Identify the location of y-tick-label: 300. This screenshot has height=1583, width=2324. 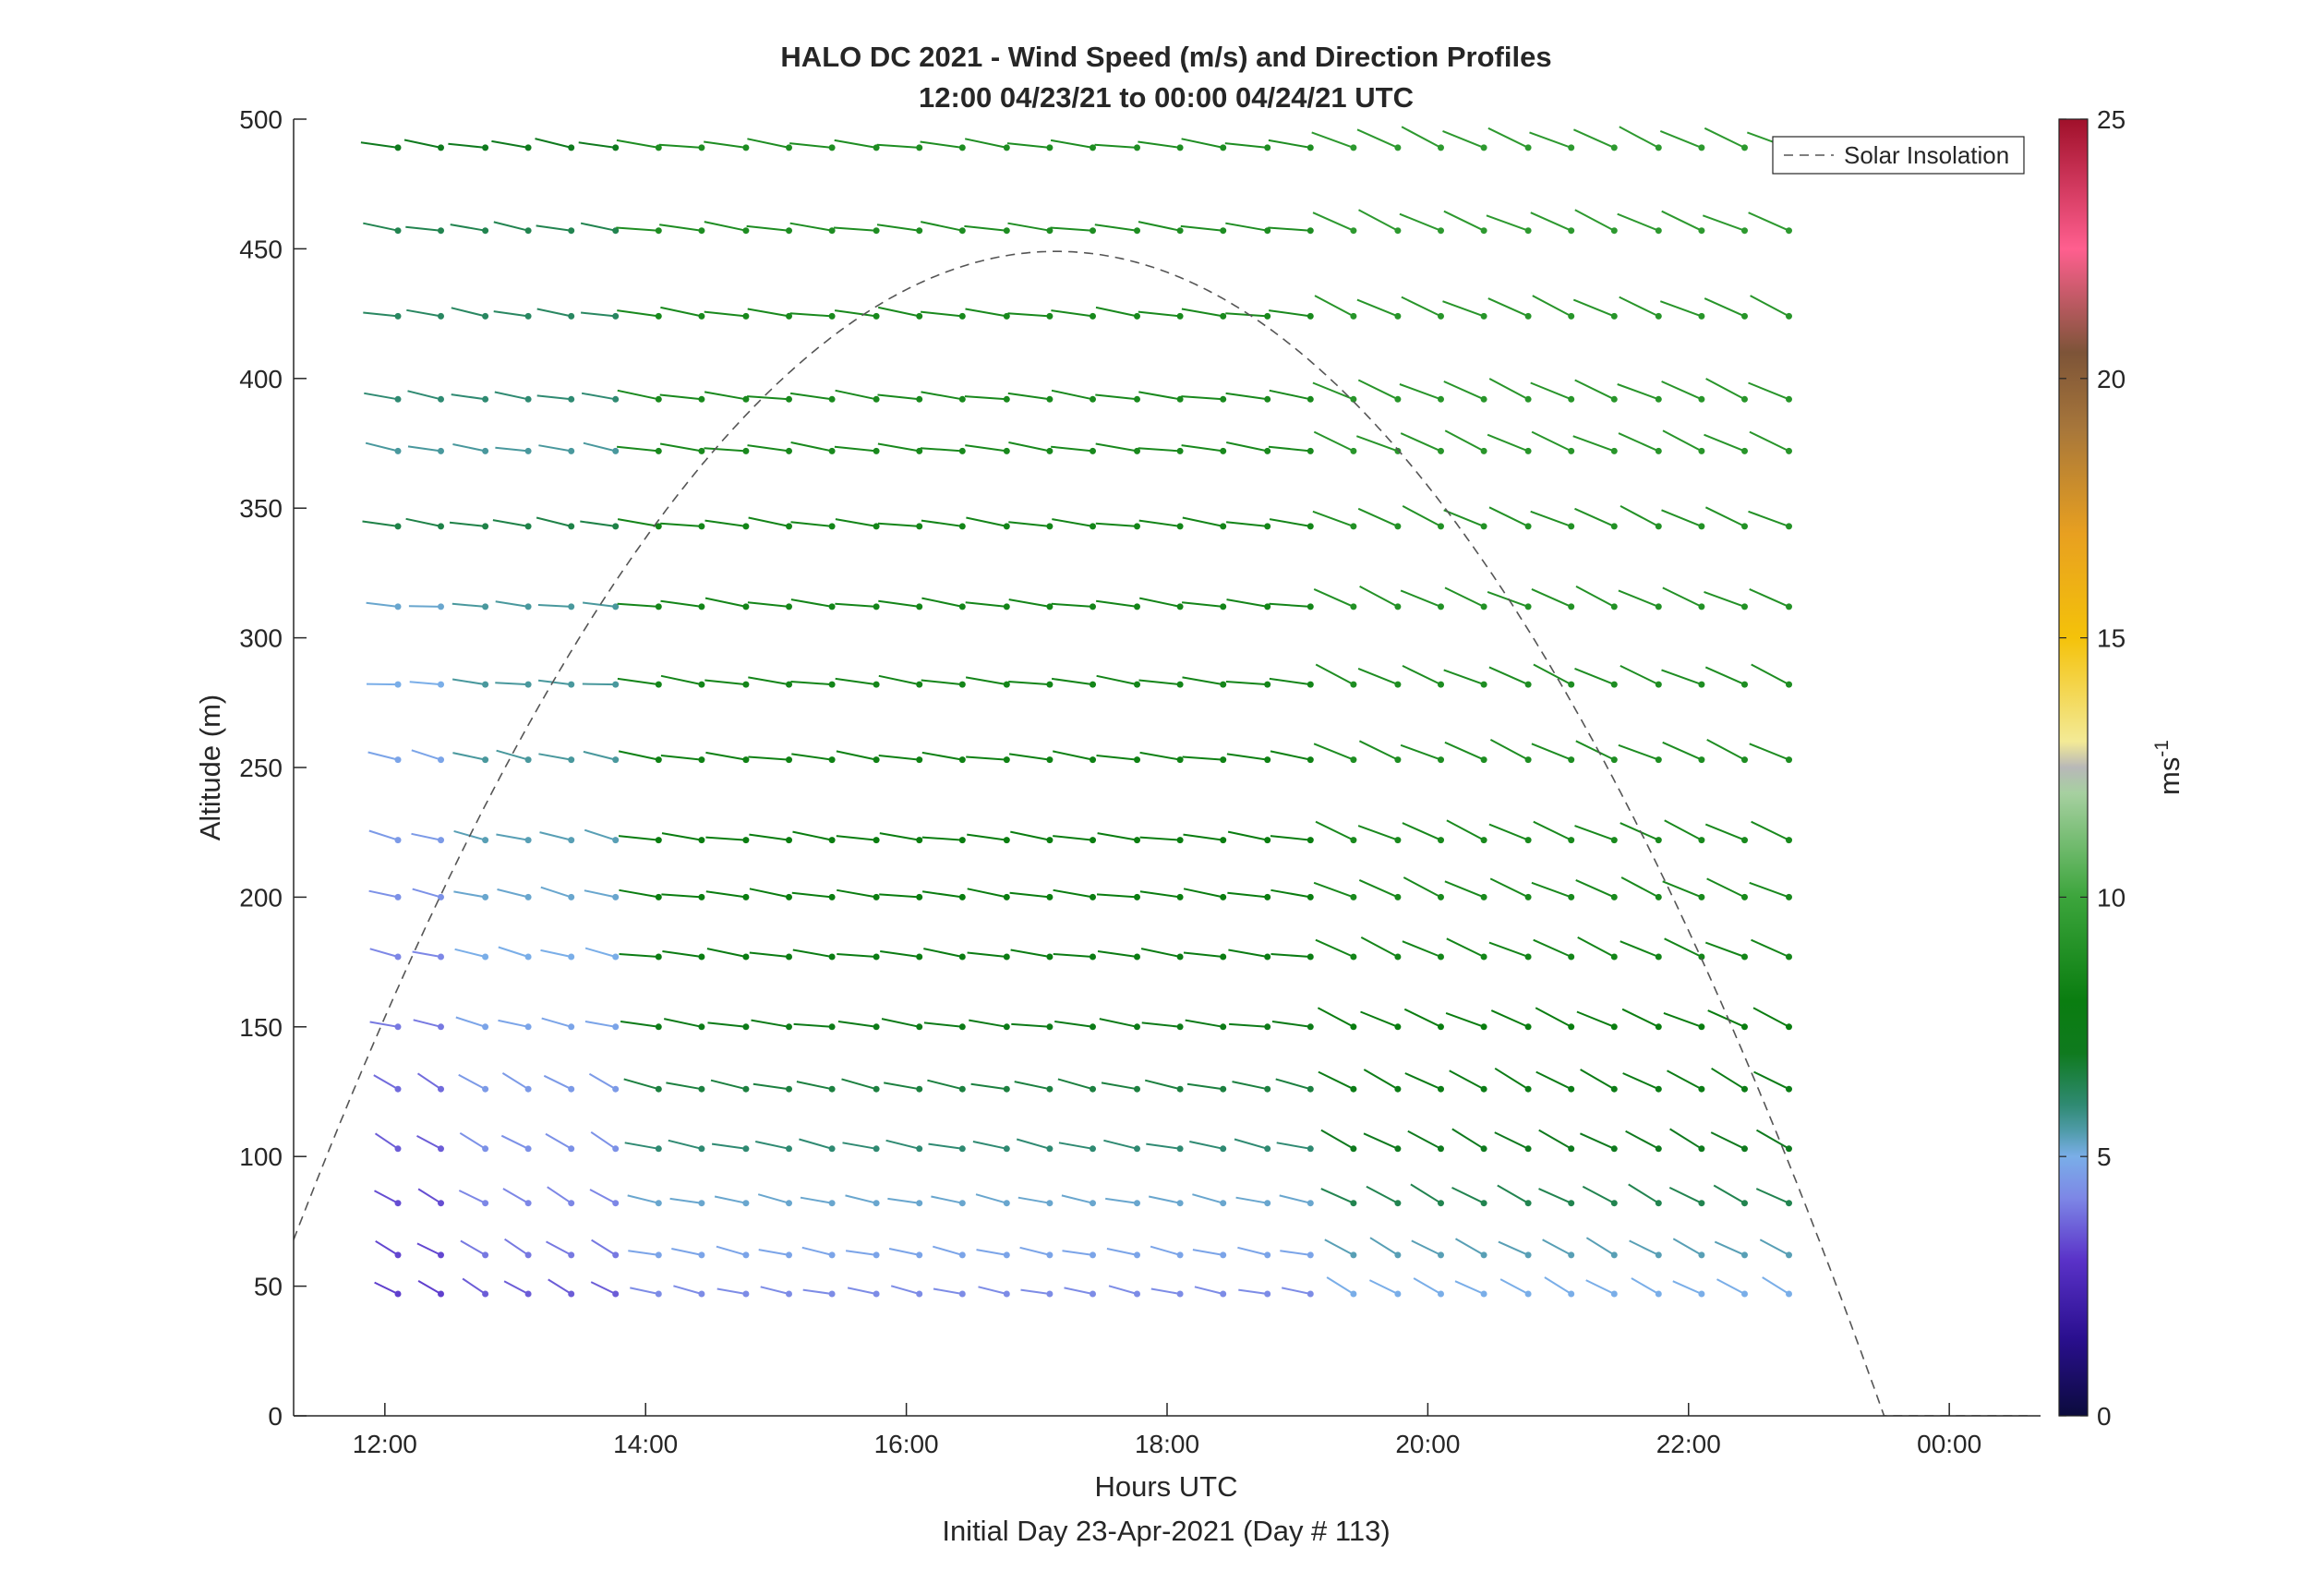
(261, 638).